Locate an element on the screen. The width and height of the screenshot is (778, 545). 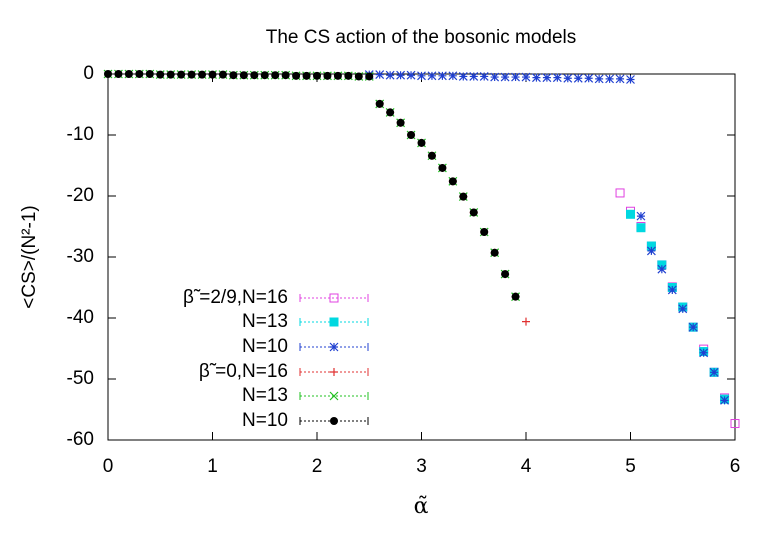
x-tick-label: 4 is located at coordinates (526, 466).